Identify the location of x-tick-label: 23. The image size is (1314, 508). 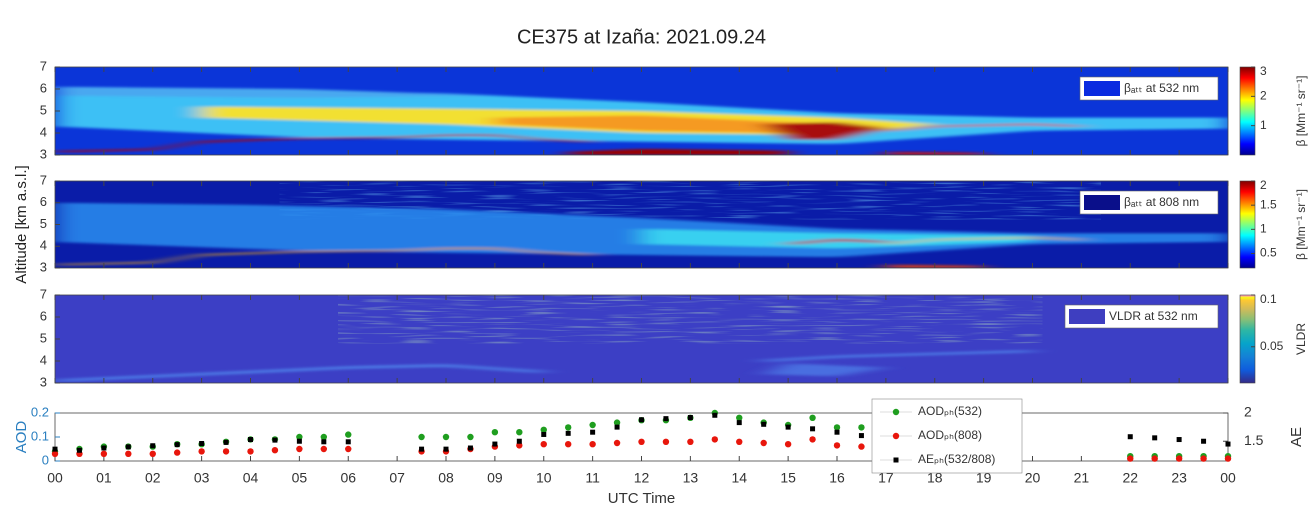
(1179, 478).